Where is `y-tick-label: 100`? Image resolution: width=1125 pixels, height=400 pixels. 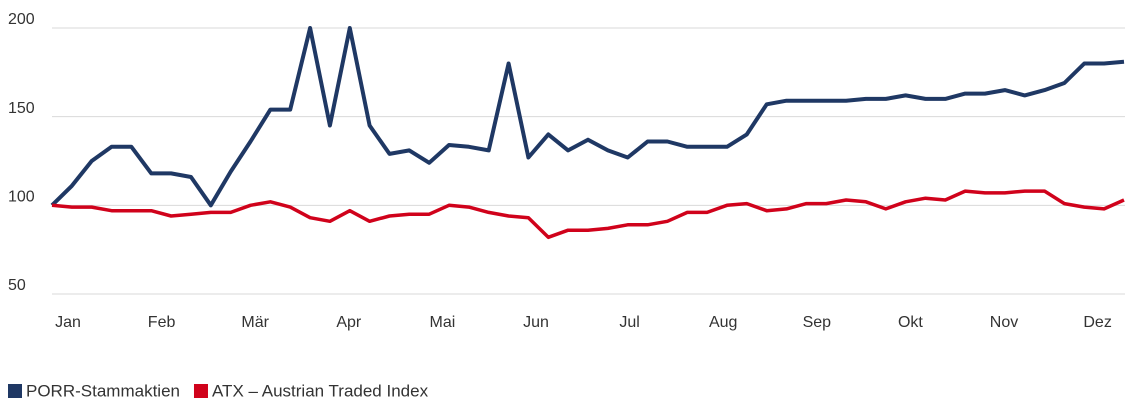
y-tick-label: 100 is located at coordinates (21, 197).